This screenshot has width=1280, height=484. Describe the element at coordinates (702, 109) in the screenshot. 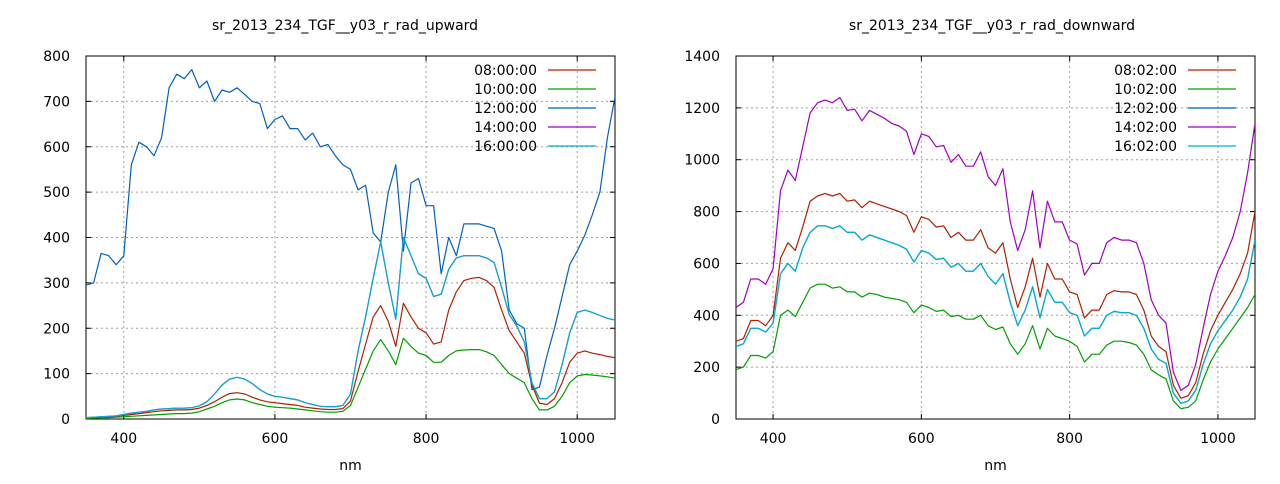

I see `y-tick-label: 1200` at that location.